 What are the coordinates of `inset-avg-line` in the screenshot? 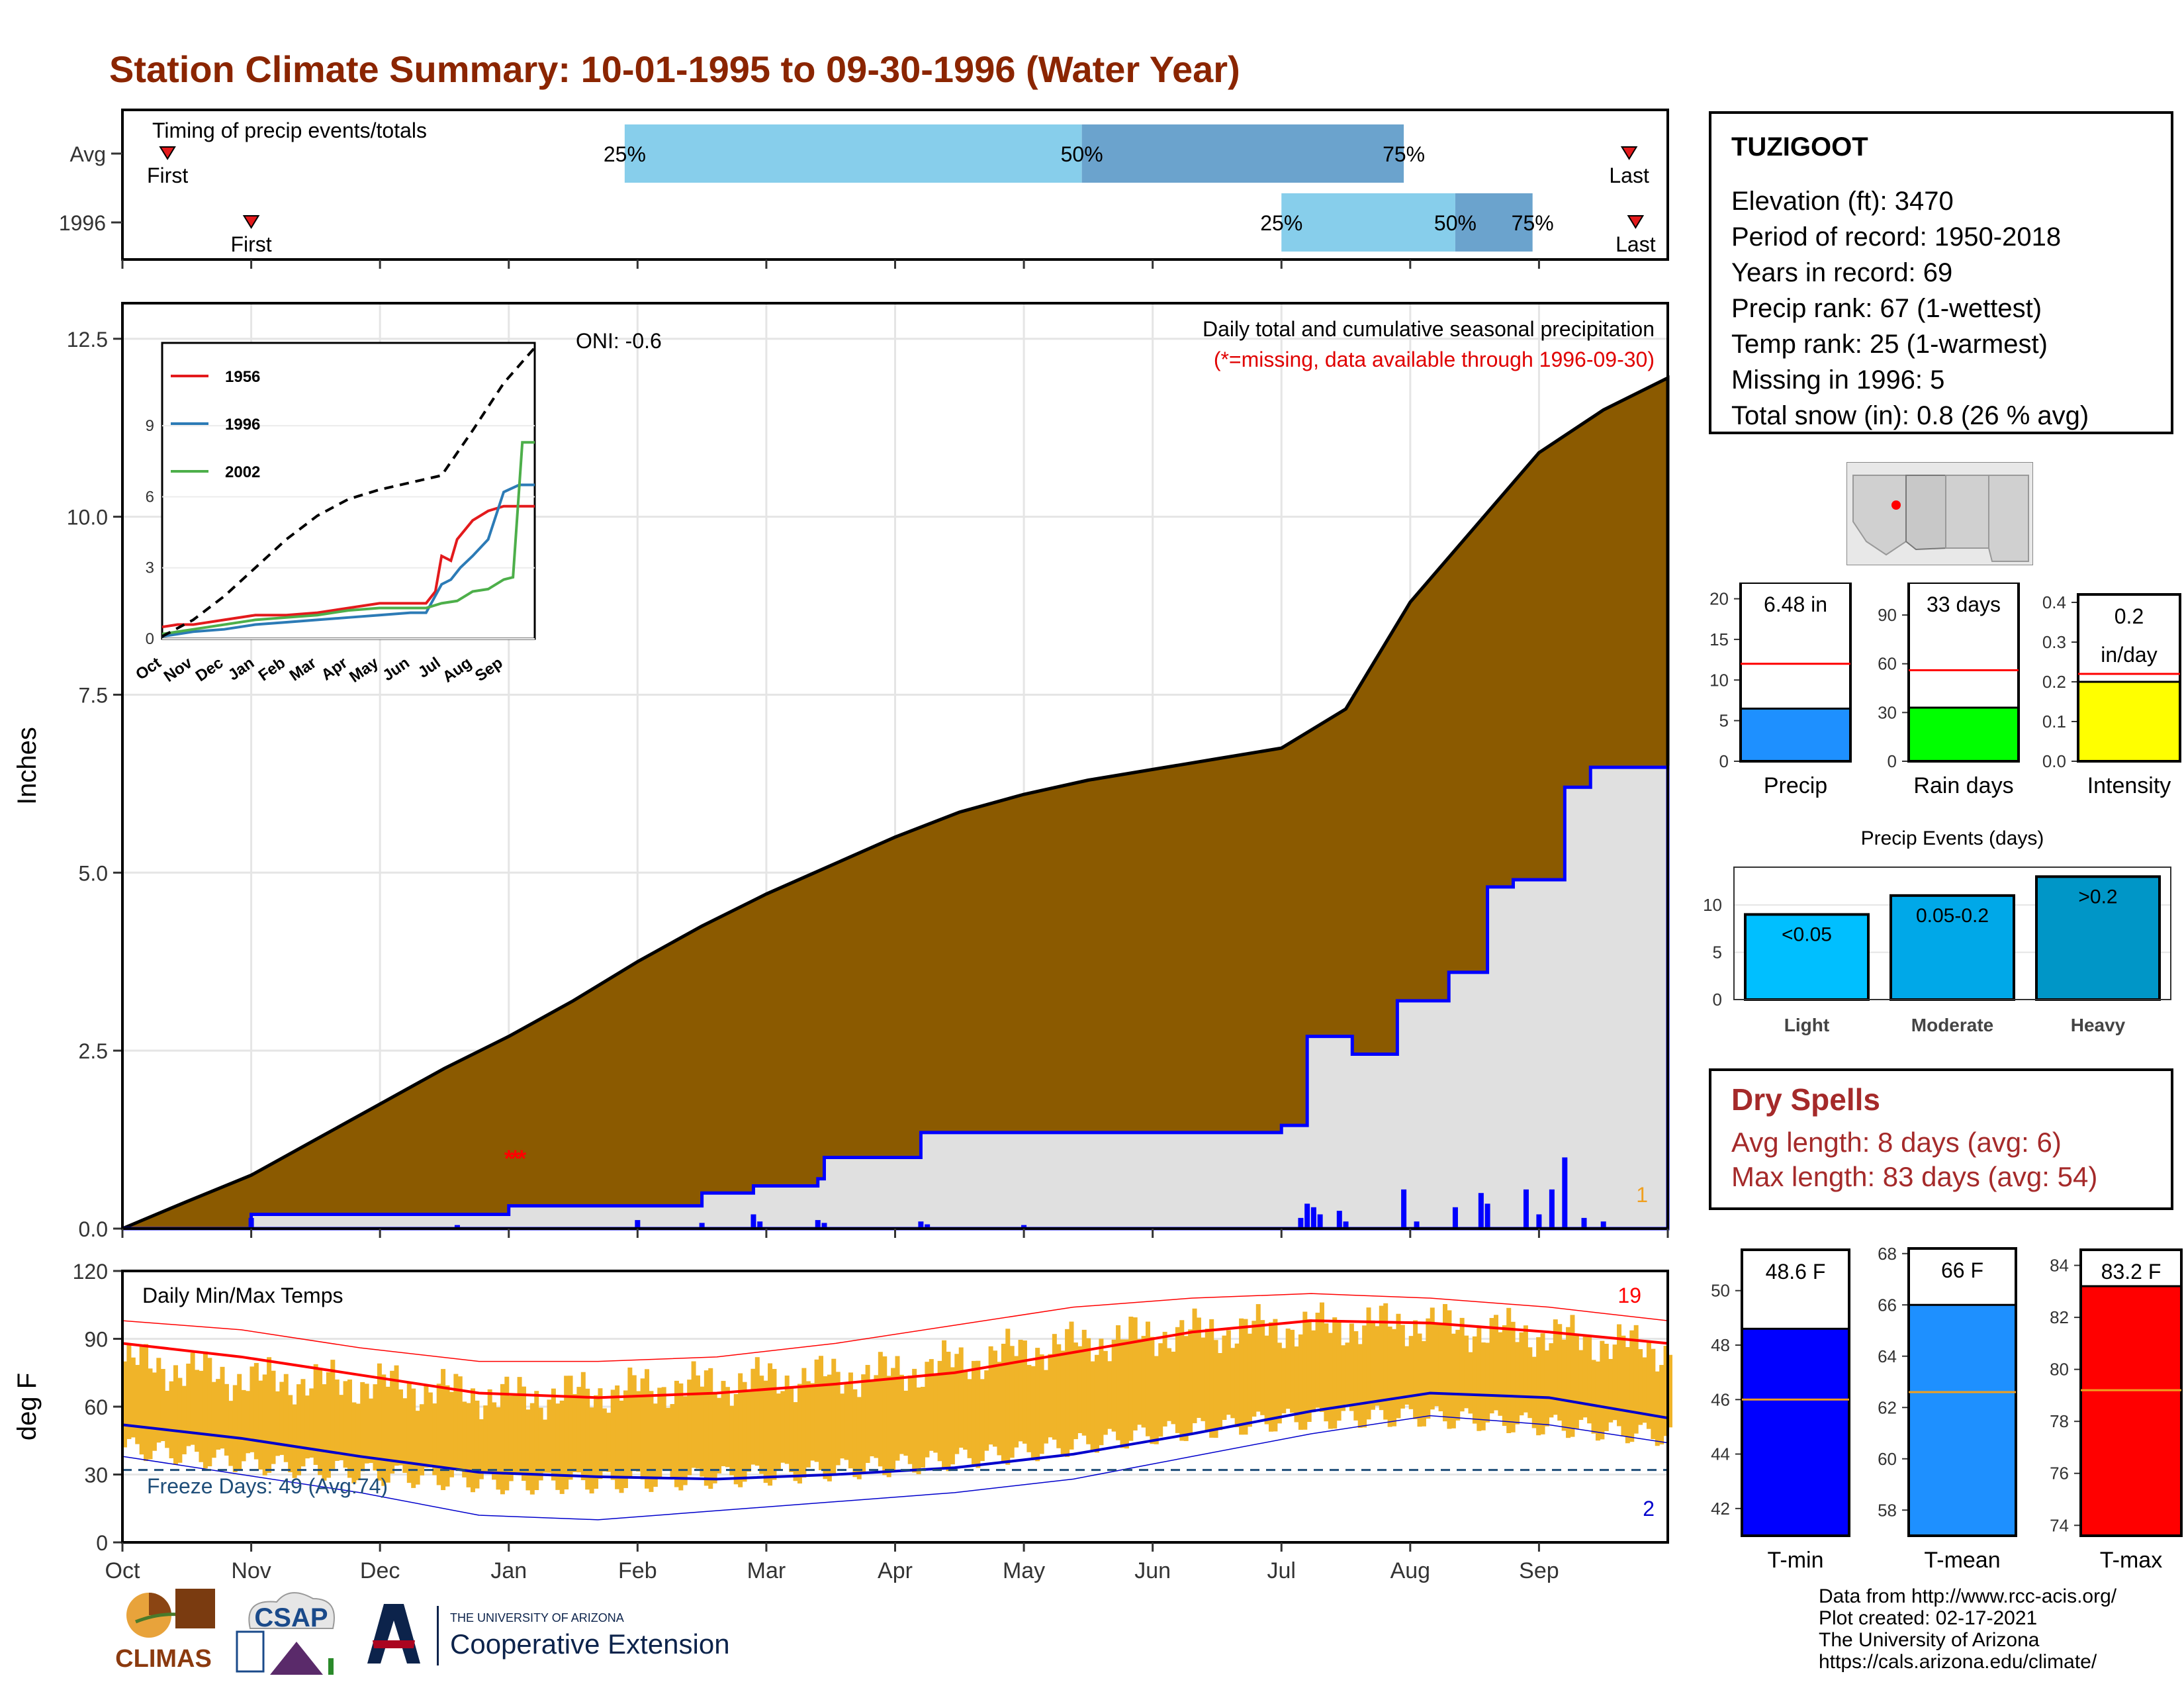 It's located at (348, 492).